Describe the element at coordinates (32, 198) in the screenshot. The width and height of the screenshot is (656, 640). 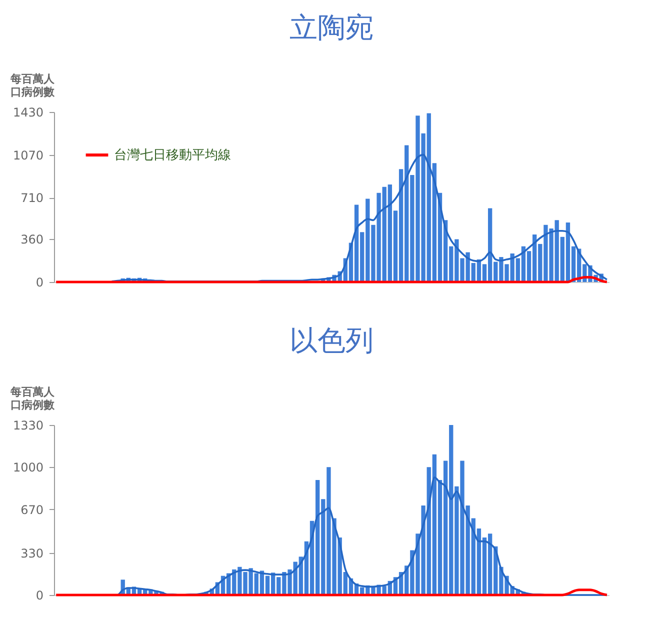
I see `y-tick-label: 710` at that location.